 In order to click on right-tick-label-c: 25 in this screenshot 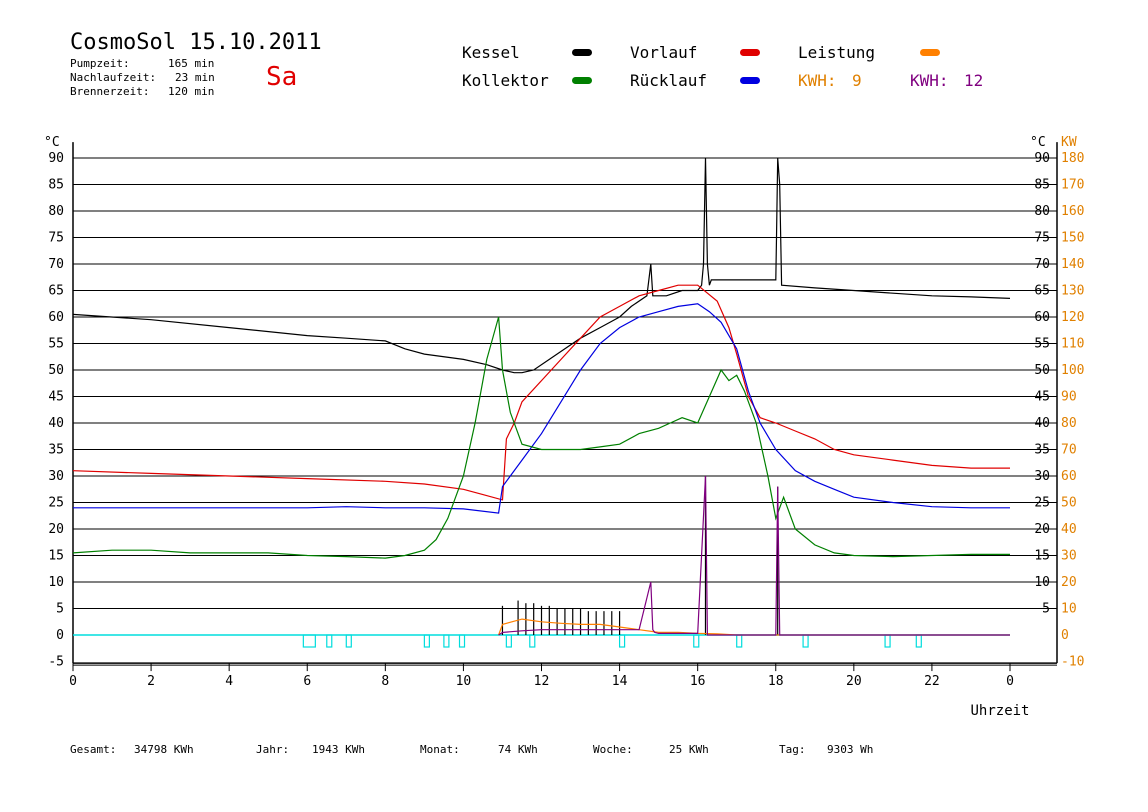, I will do `click(1042, 503)`.